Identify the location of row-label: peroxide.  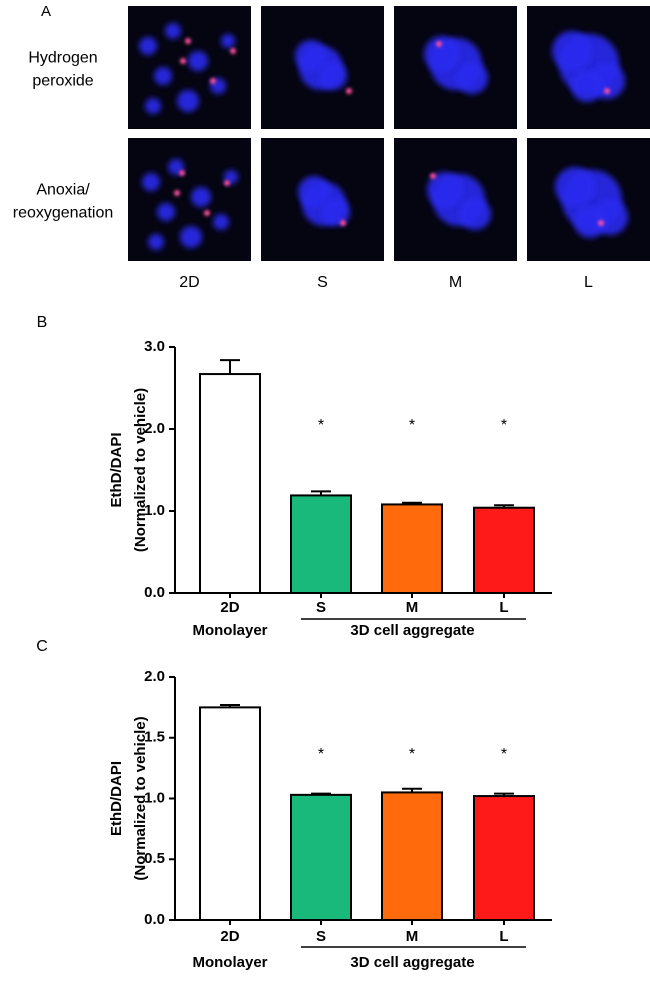
(62, 81).